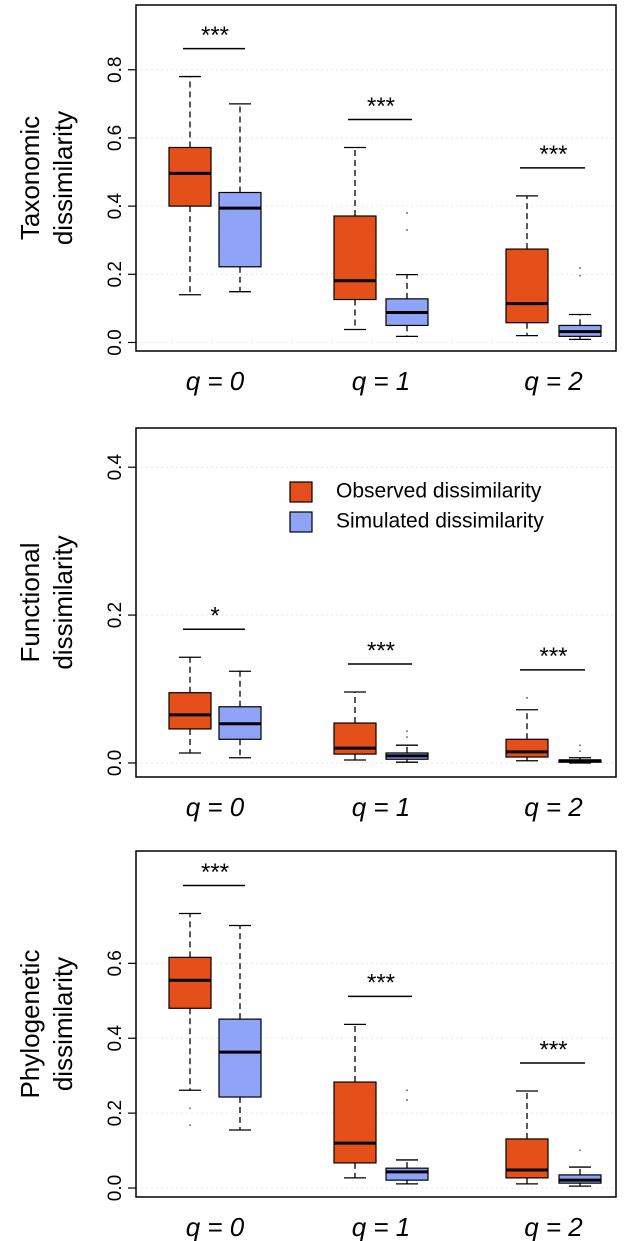  I want to click on legend-label: Simulated dissimilarity, so click(440, 521).